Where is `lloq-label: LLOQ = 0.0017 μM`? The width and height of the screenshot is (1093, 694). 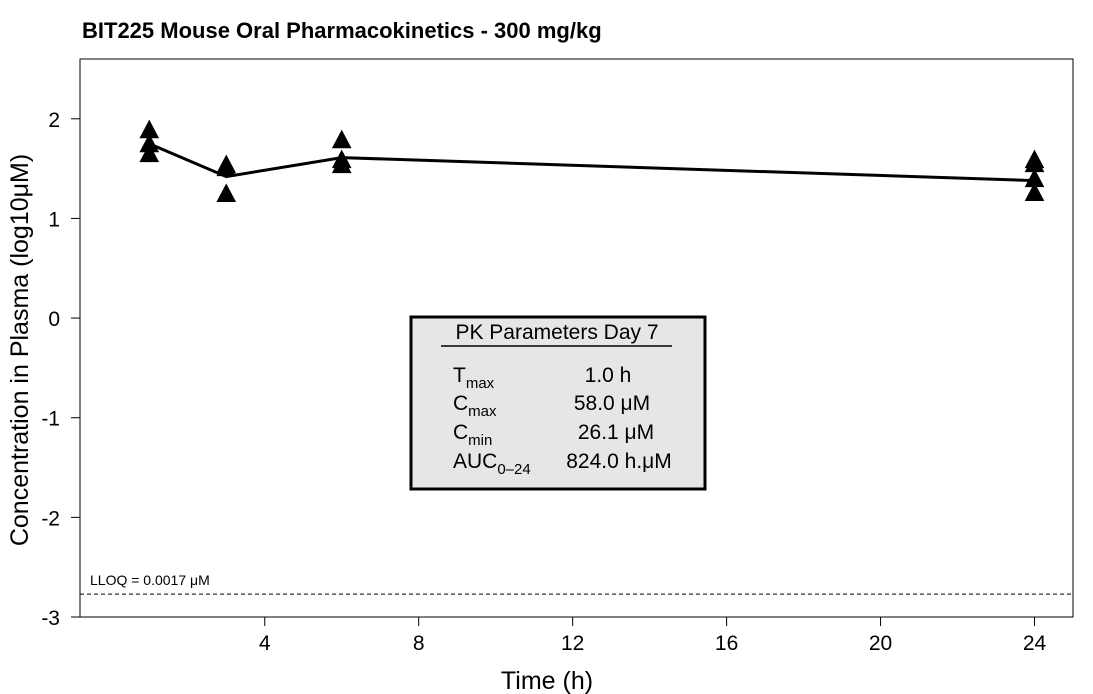 lloq-label: LLOQ = 0.0017 μM is located at coordinates (150, 580).